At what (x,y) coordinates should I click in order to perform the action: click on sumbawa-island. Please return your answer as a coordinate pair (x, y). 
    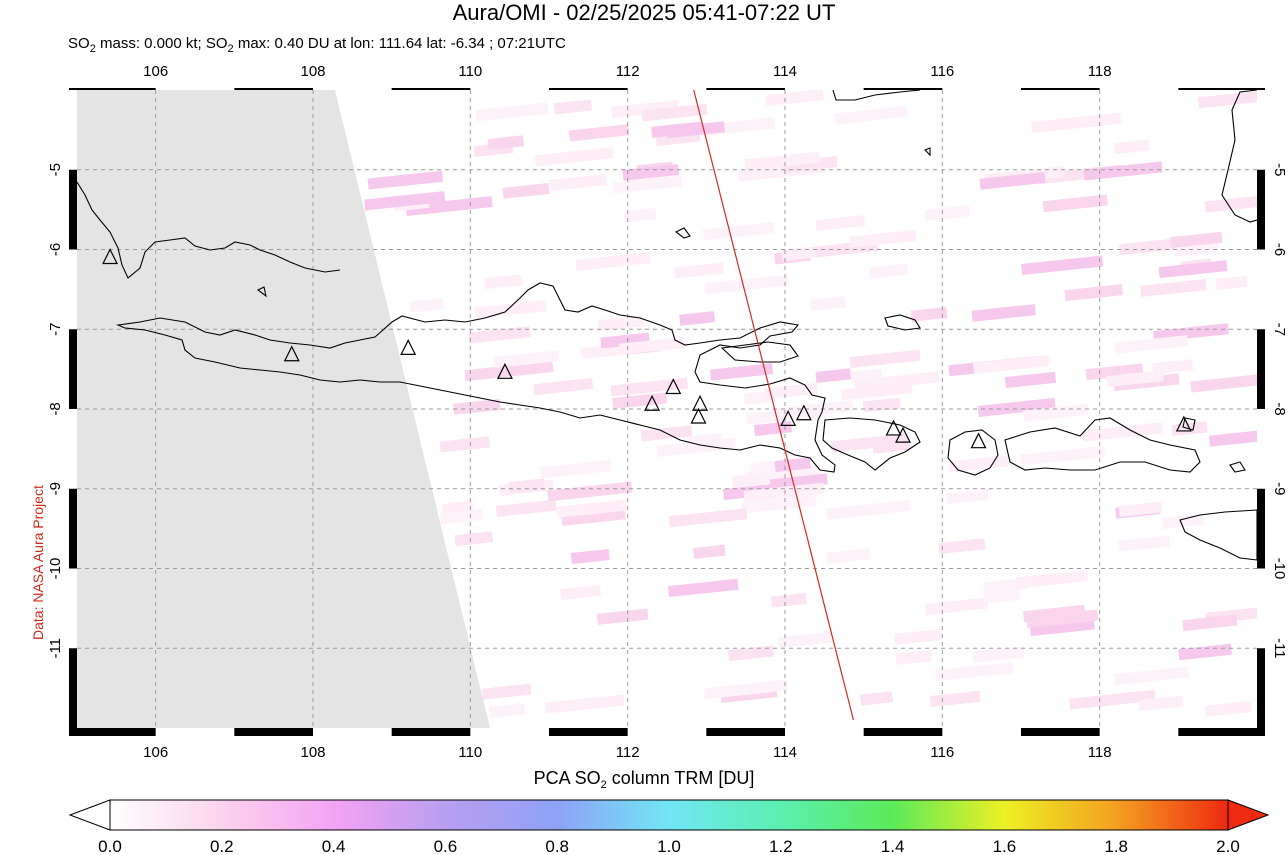
    Looking at the image, I should click on (1102, 445).